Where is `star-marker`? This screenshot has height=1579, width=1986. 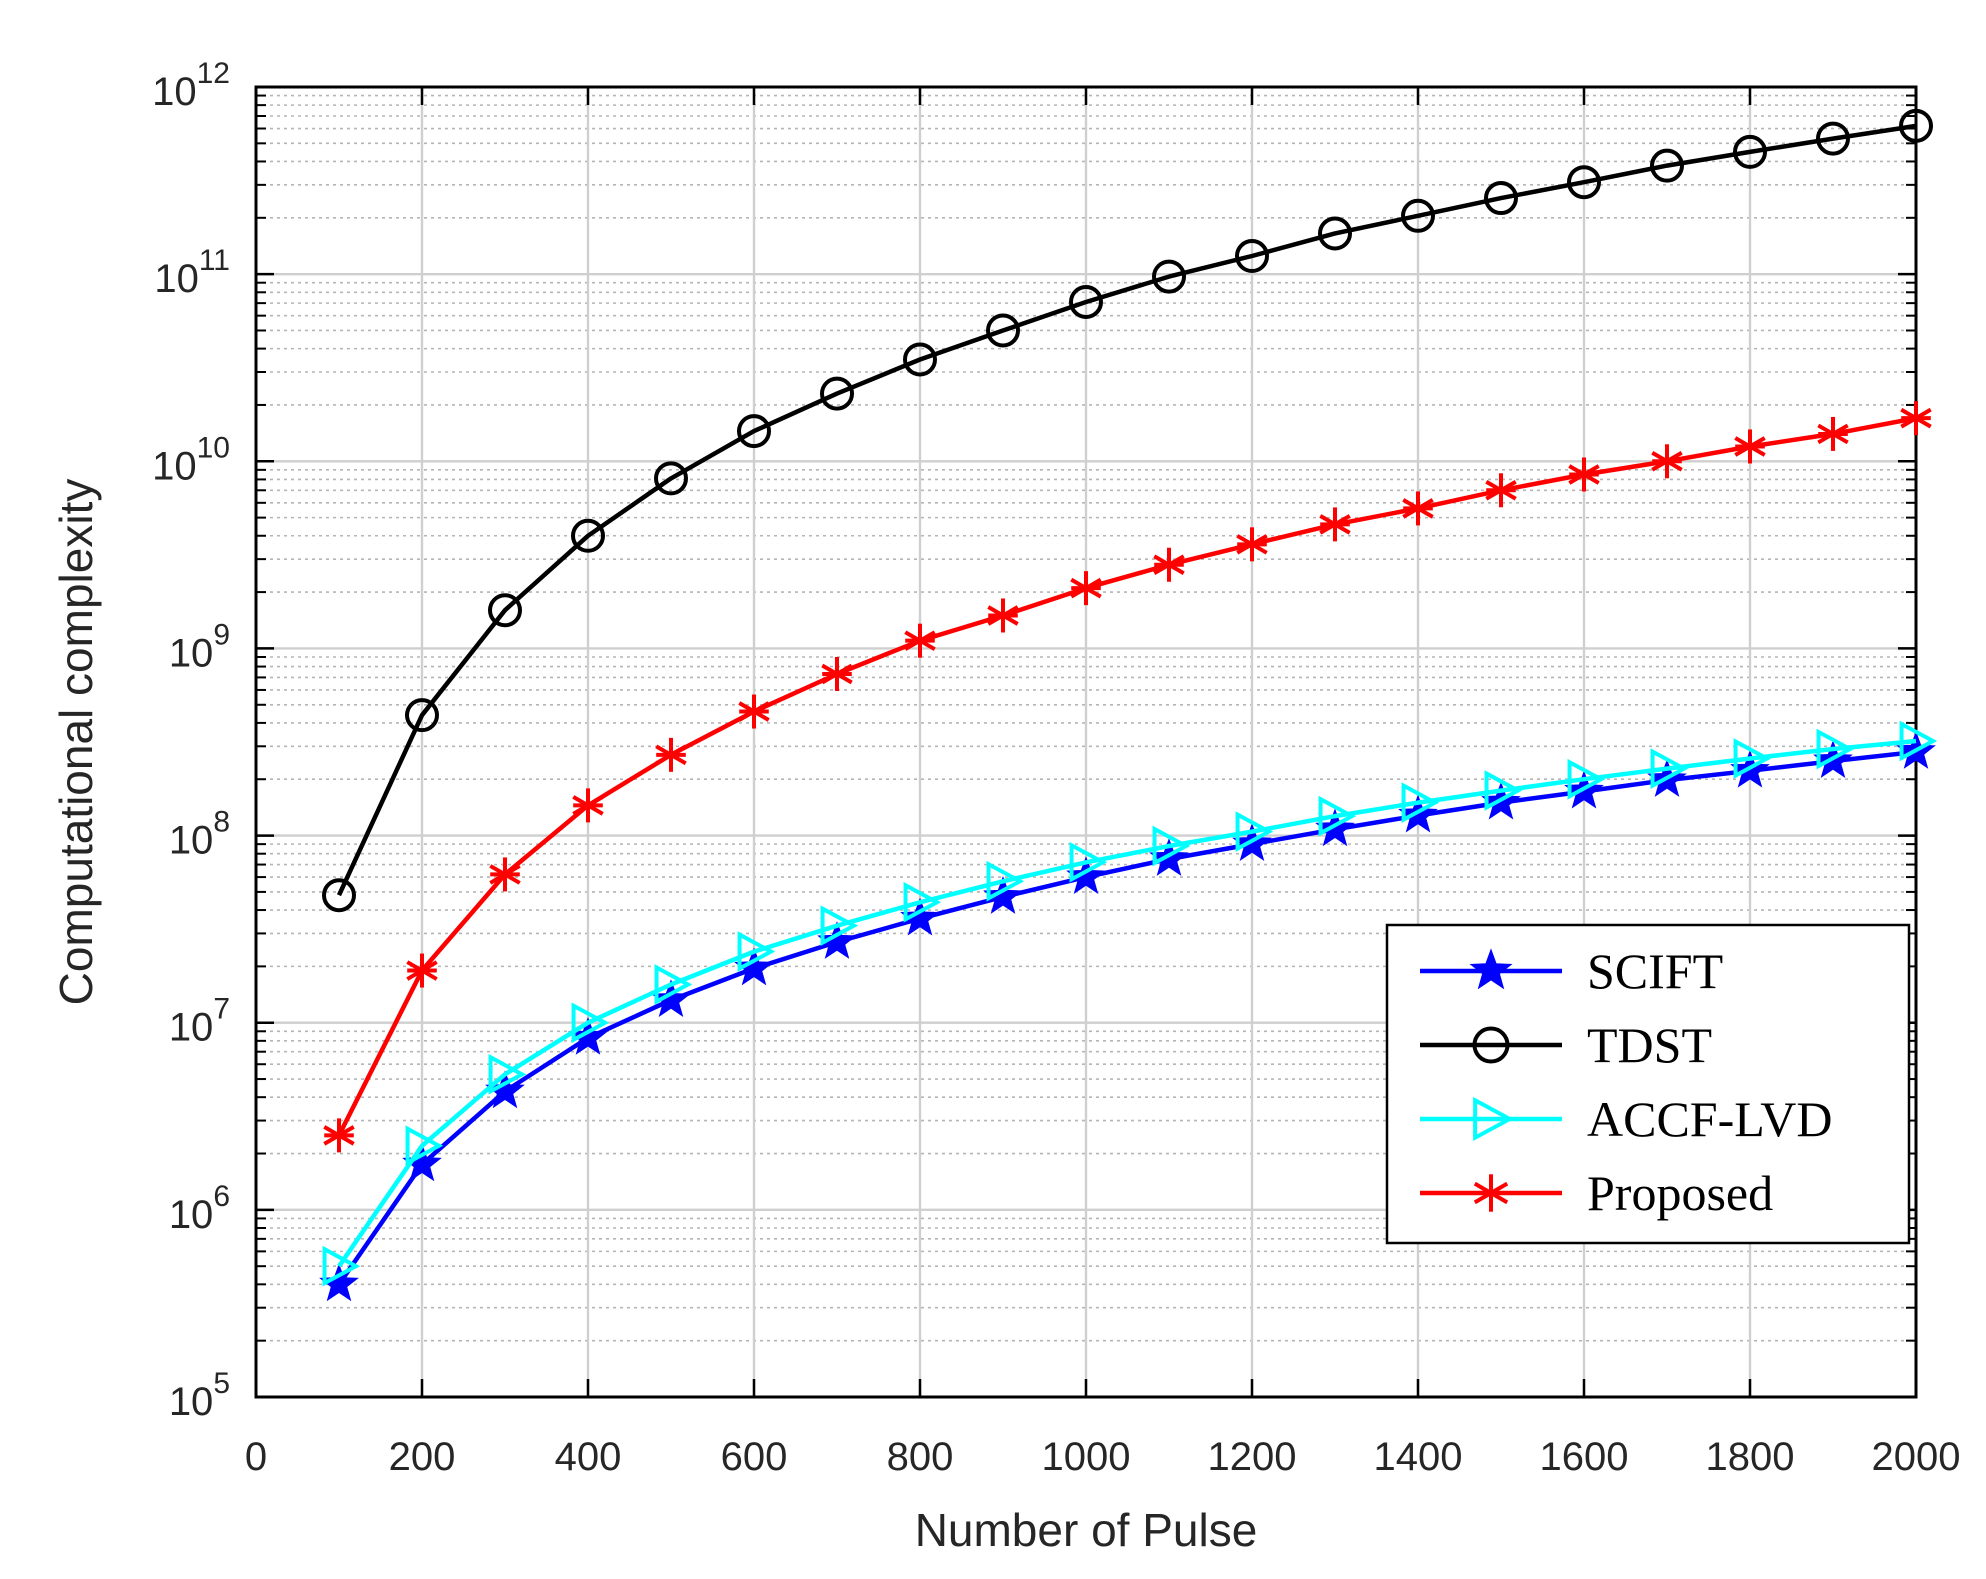 star-marker is located at coordinates (1491, 969).